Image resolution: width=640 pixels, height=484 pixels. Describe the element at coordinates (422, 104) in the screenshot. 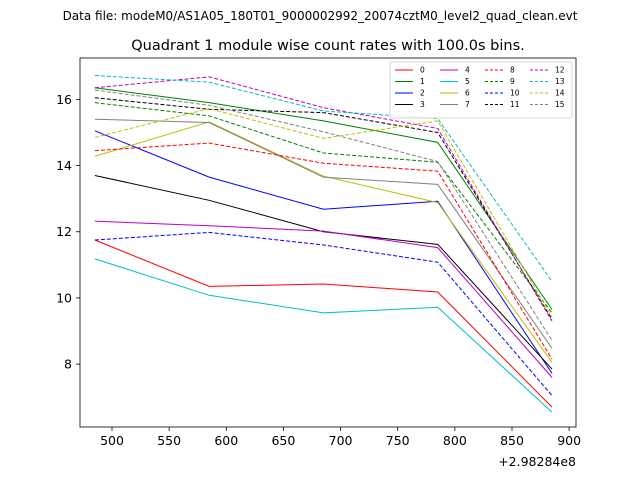

I see `legend-label-3: 3` at that location.